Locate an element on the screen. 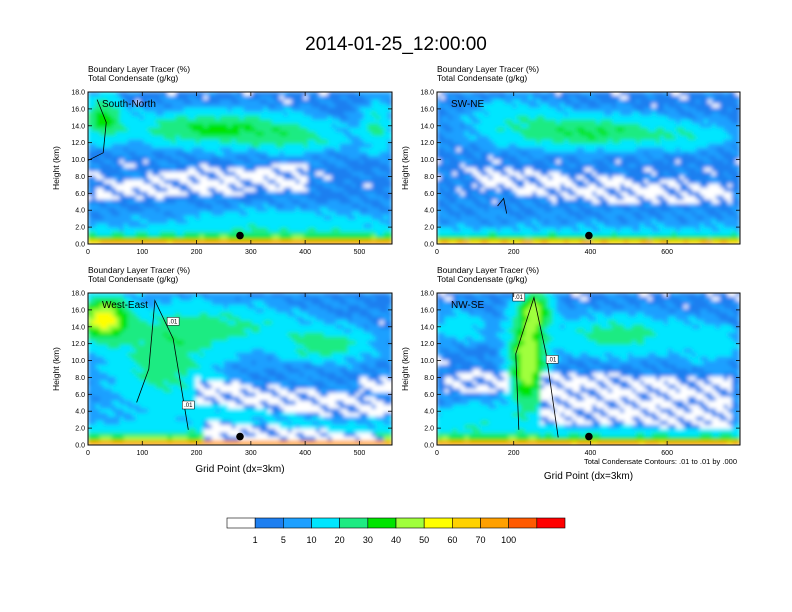 This screenshot has height=612, width=792. colorbar-label: 20 is located at coordinates (340, 540).